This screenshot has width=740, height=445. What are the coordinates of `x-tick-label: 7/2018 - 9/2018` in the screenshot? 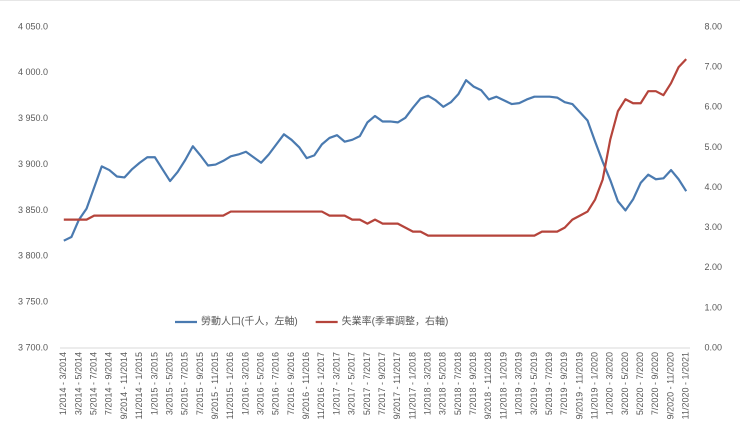 It's located at (473, 383).